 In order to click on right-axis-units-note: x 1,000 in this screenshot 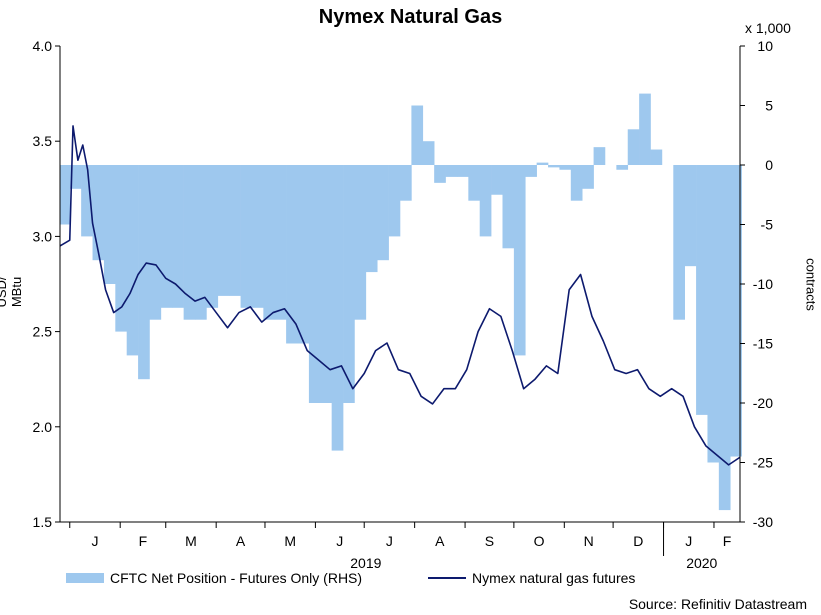, I will do `click(768, 28)`.